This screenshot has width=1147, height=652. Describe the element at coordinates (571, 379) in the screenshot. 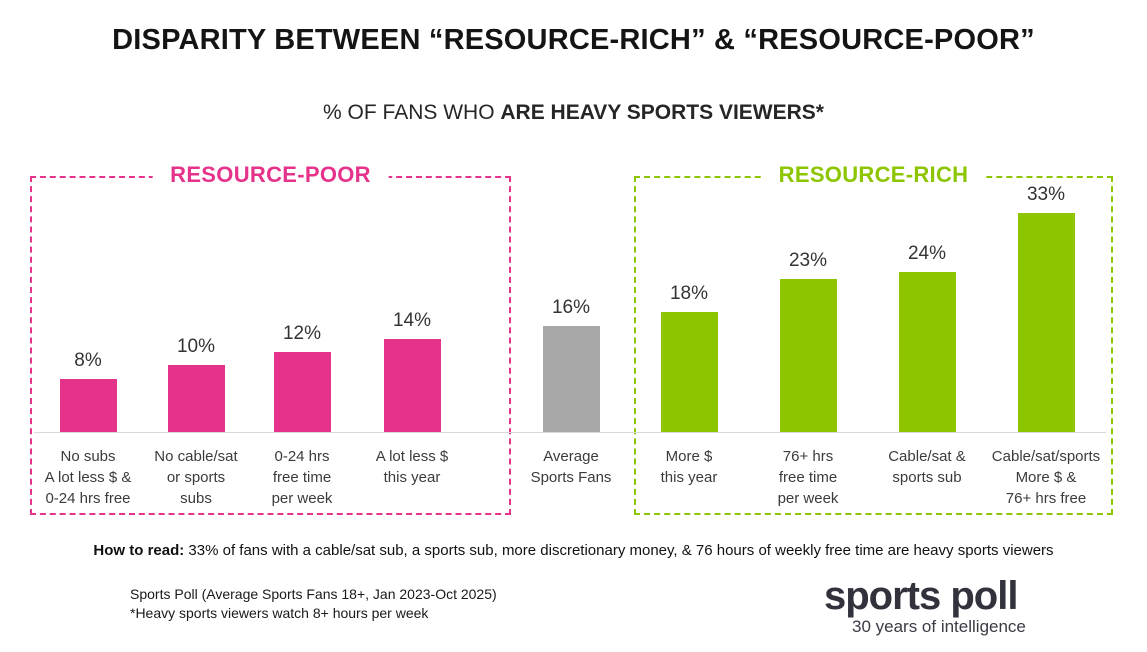

I see `bar-average` at that location.